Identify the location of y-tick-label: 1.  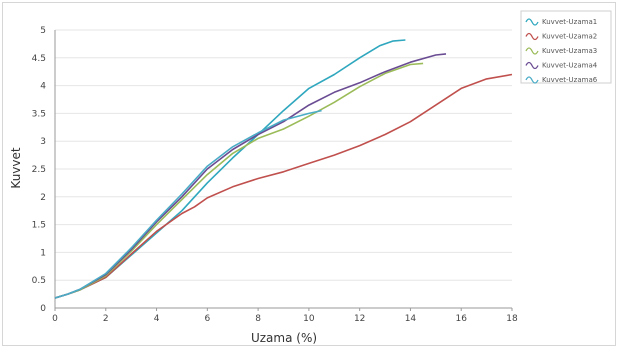
(43, 253).